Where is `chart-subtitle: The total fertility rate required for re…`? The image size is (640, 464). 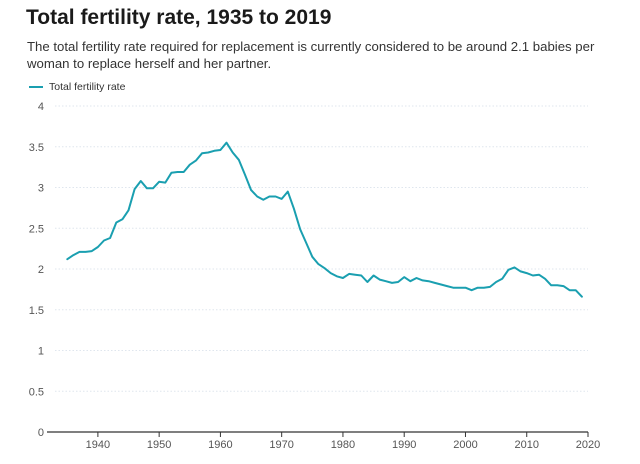
chart-subtitle: The total fertility rate required for re… is located at coordinates (311, 55).